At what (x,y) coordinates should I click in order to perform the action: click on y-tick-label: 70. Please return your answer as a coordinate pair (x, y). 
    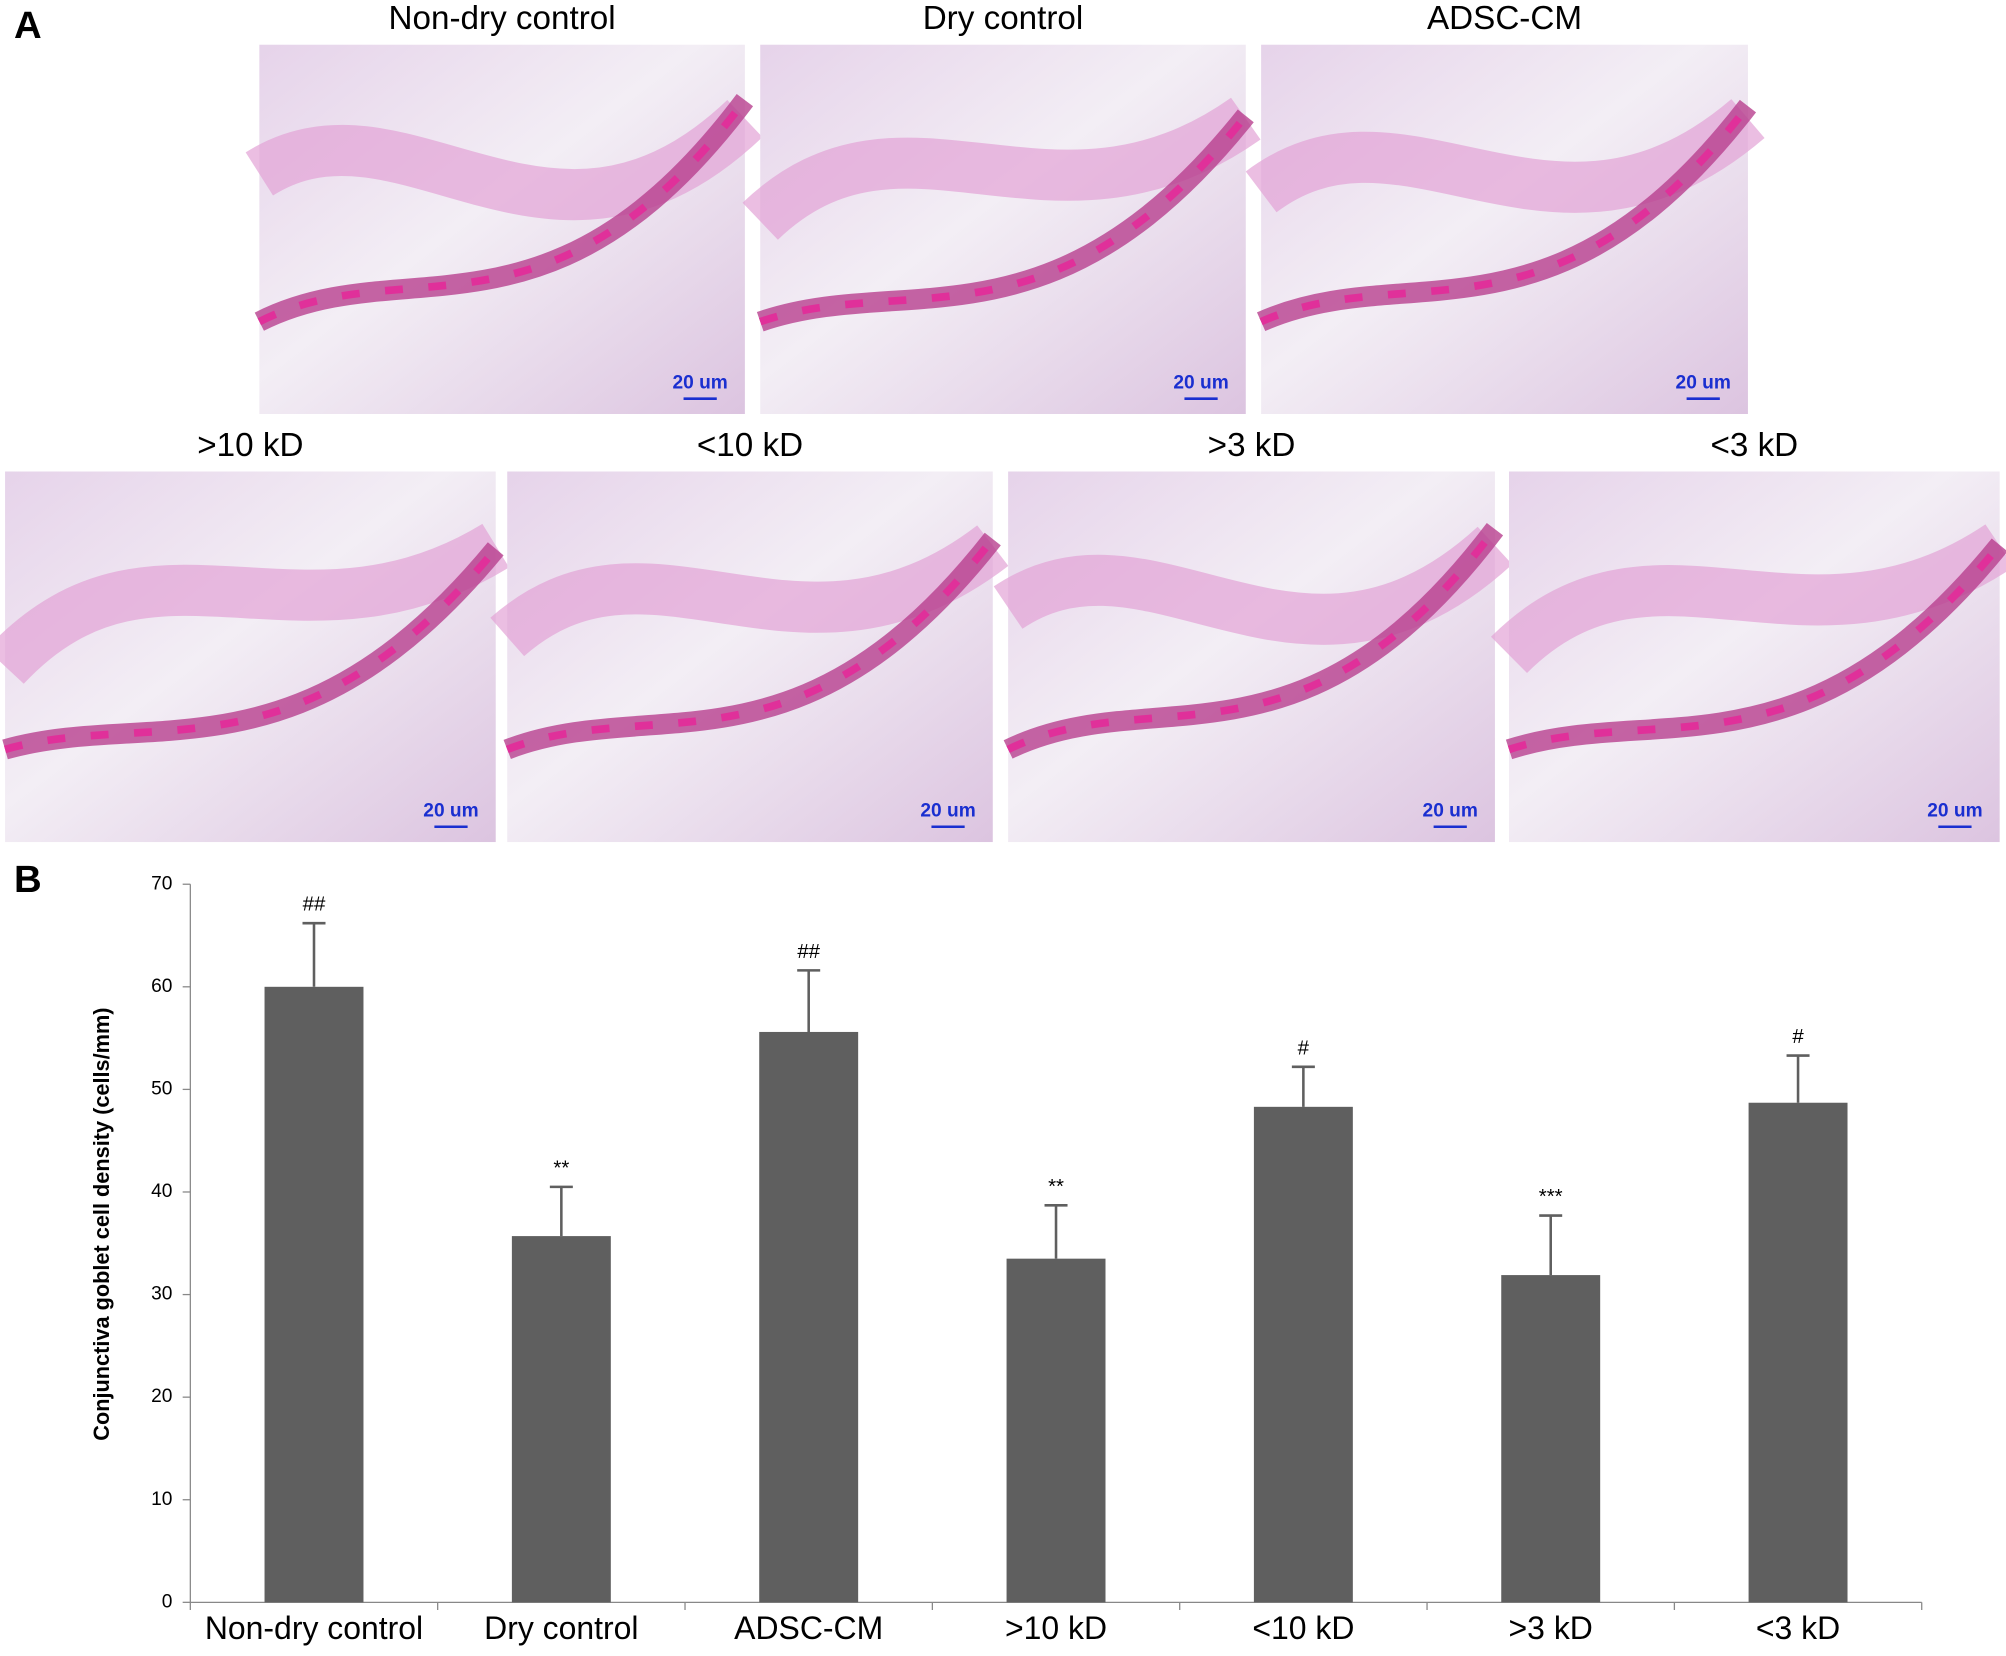
    Looking at the image, I should click on (161, 883).